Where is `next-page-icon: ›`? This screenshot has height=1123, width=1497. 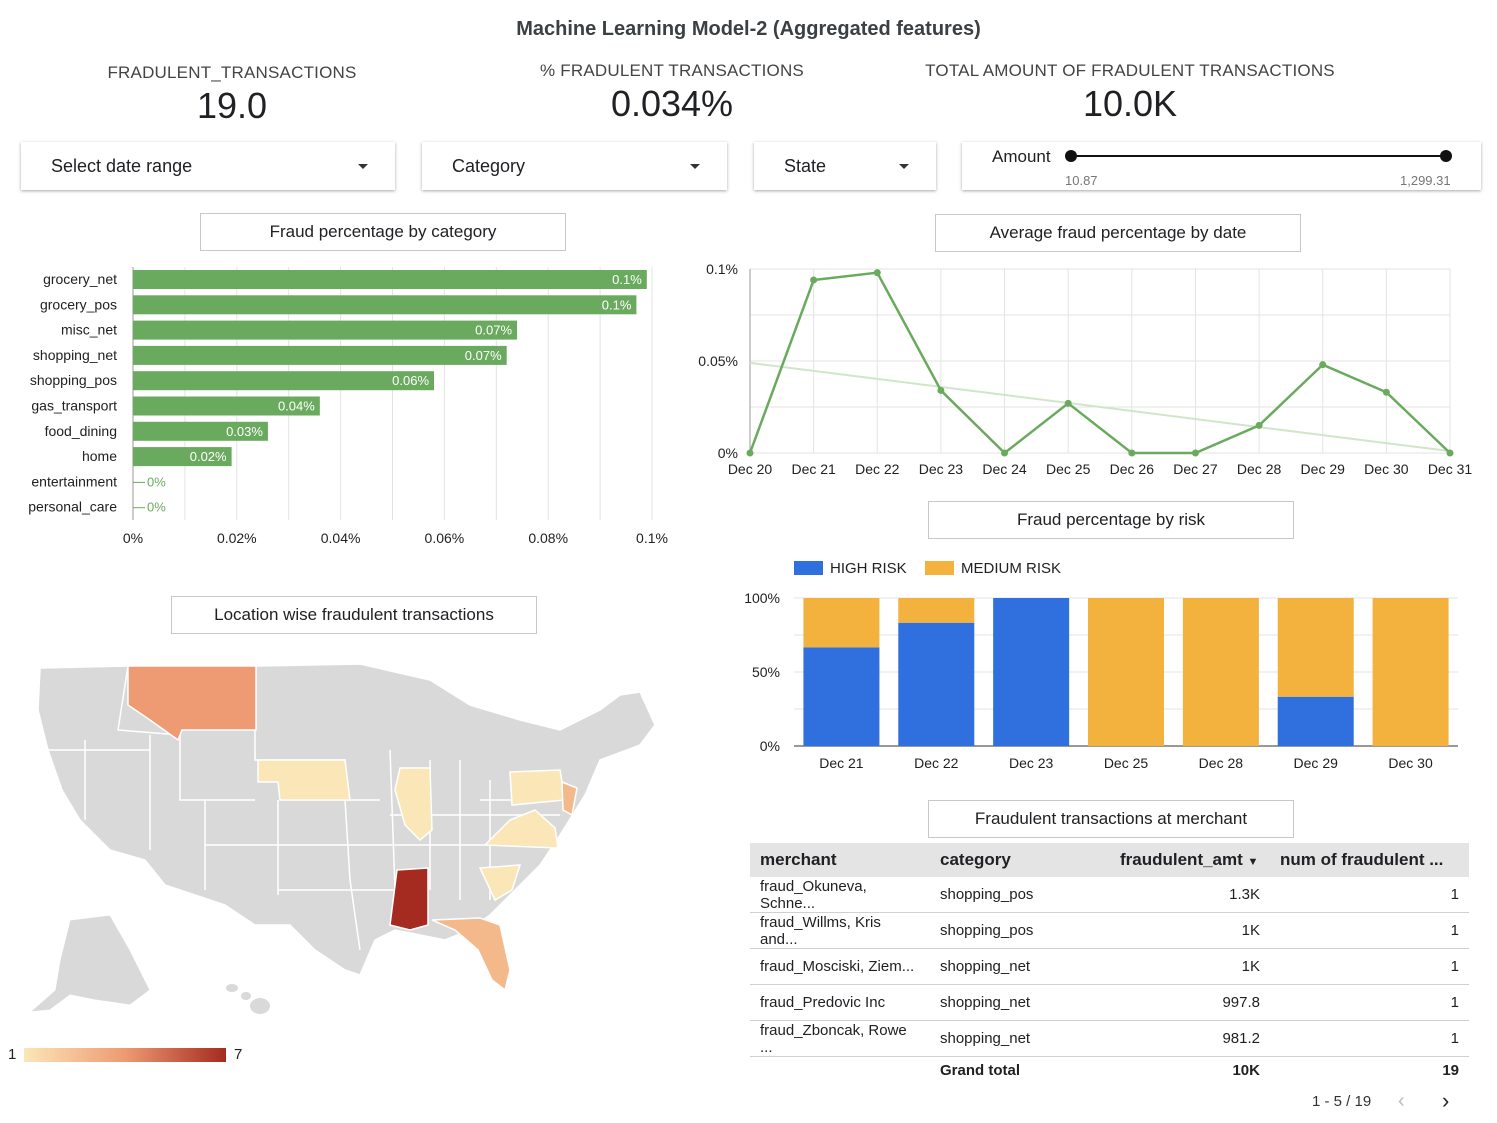
next-page-icon: › is located at coordinates (1446, 1100).